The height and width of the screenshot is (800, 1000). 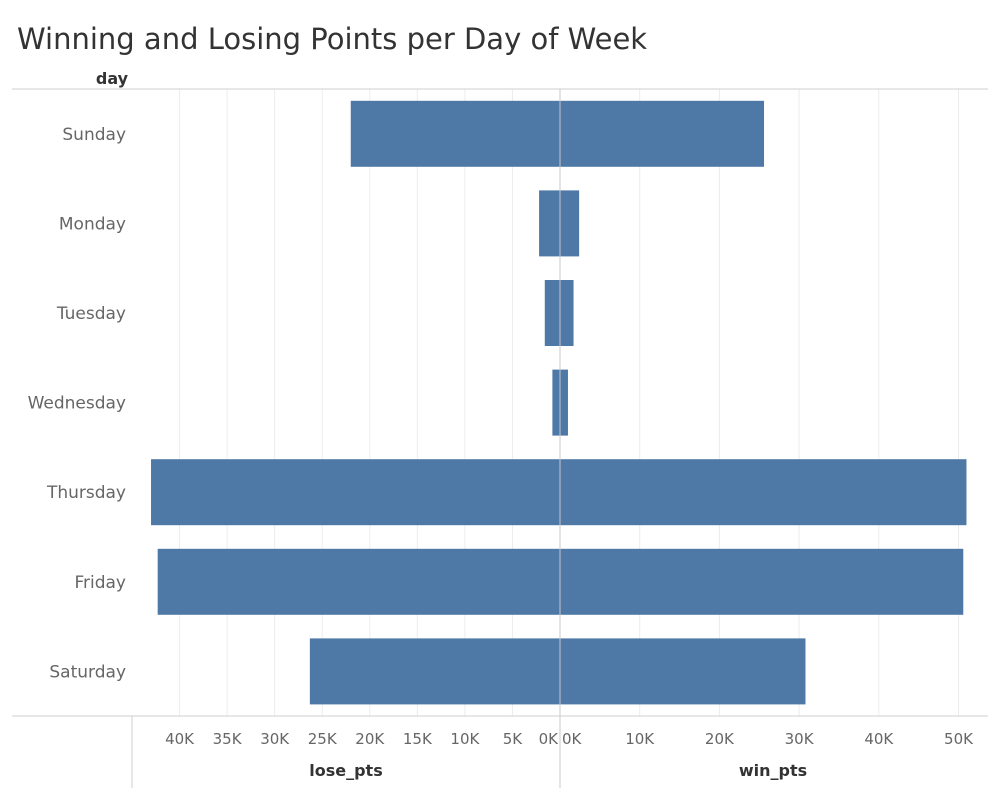 What do you see at coordinates (87, 672) in the screenshot?
I see `row-label-saturday: Saturday` at bounding box center [87, 672].